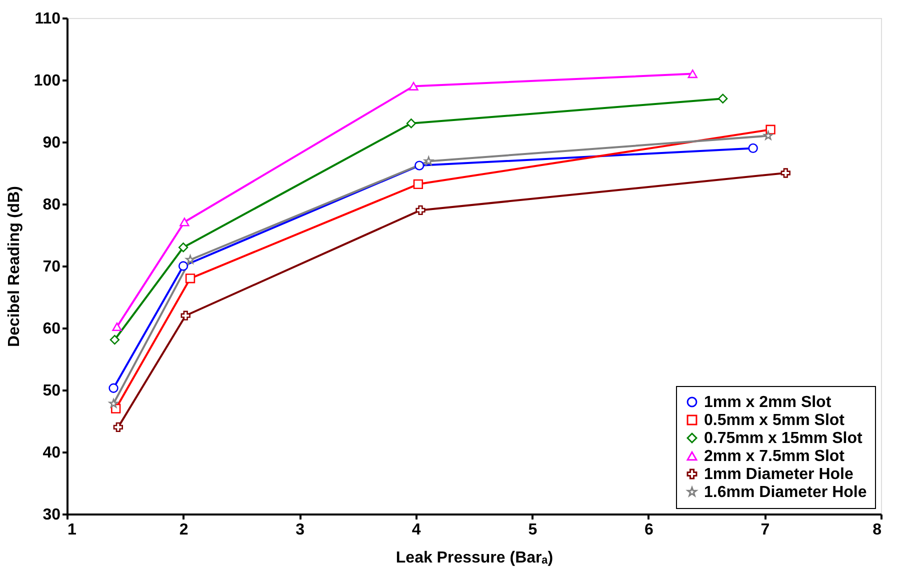 The width and height of the screenshot is (899, 581). I want to click on y-tick-label: 110, so click(47, 19).